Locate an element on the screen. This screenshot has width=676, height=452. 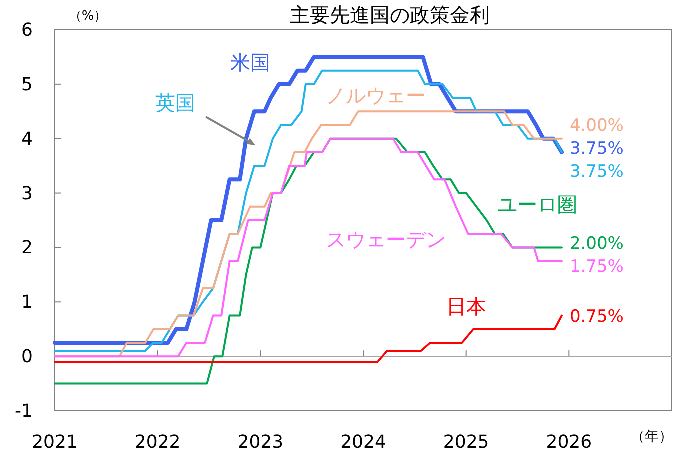
series-label: 米国 is located at coordinates (250, 62).